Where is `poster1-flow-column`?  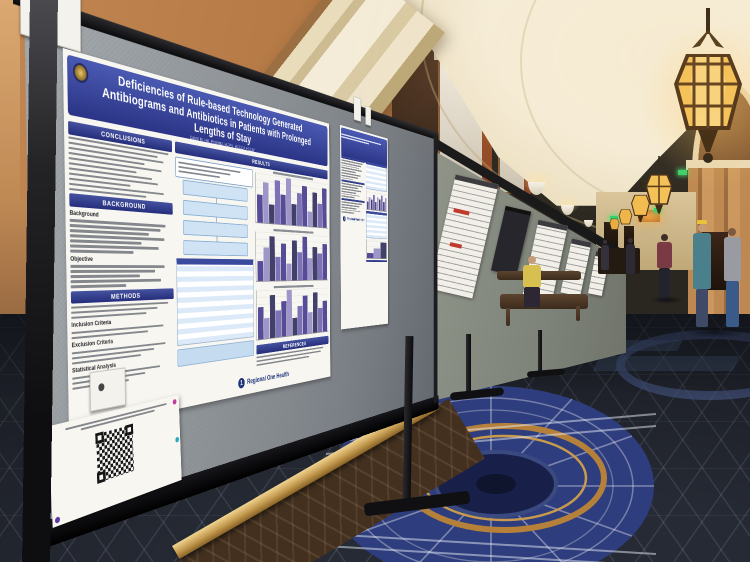 poster1-flow-column is located at coordinates (215, 269).